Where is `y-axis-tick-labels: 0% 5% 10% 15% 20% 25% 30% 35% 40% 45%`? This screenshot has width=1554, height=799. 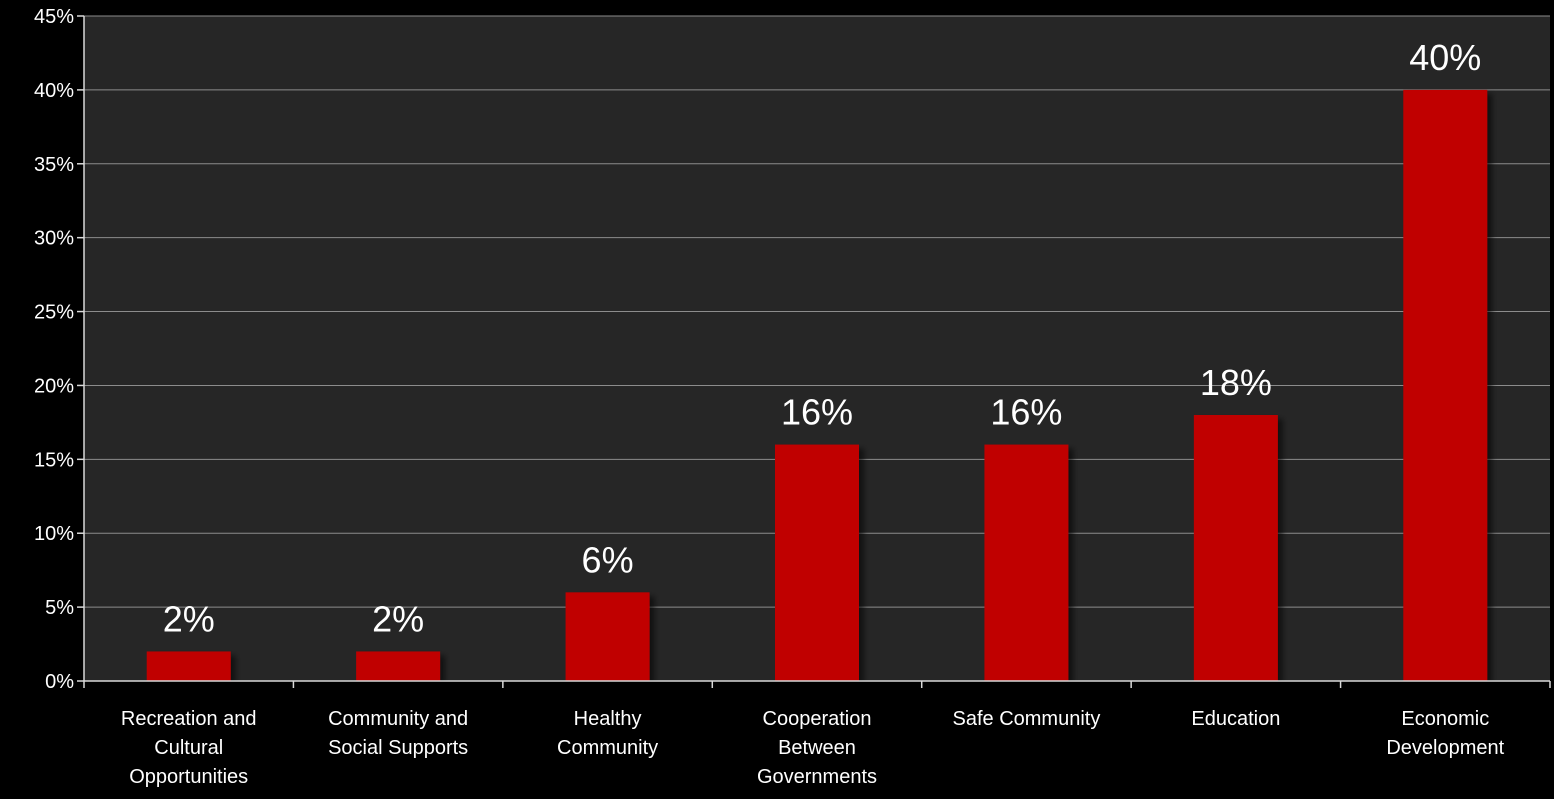 y-axis-tick-labels: 0% 5% 10% 15% 20% 25% 30% 35% 40% 45% is located at coordinates (54, 349).